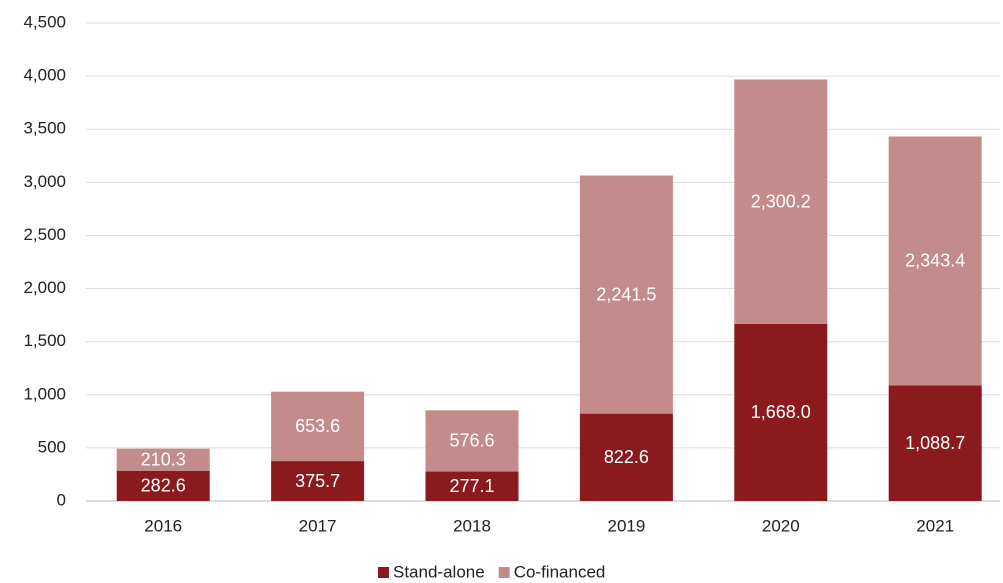  Describe the element at coordinates (439, 571) in the screenshot. I see `legend-label: Stand-alone` at that location.